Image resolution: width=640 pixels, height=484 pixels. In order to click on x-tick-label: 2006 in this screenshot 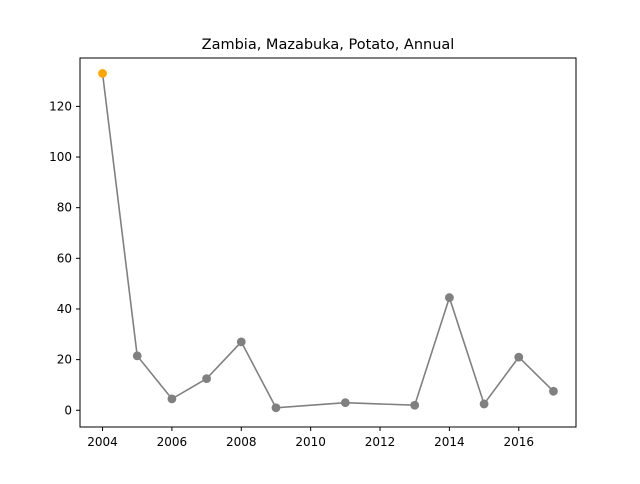, I will do `click(172, 442)`.